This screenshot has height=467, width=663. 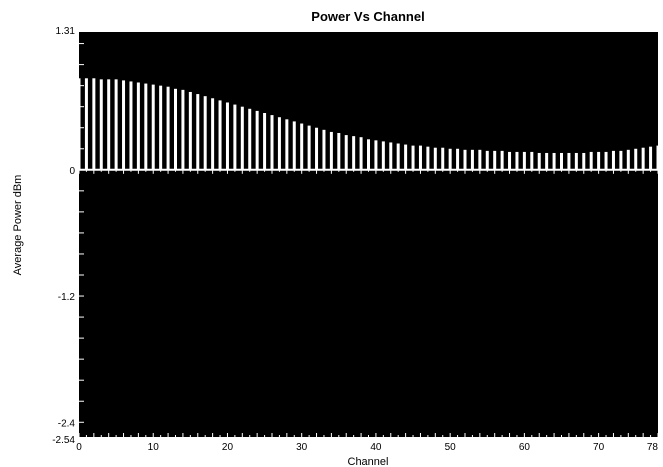 What do you see at coordinates (451, 447) in the screenshot?
I see `x-tick-label: 50` at bounding box center [451, 447].